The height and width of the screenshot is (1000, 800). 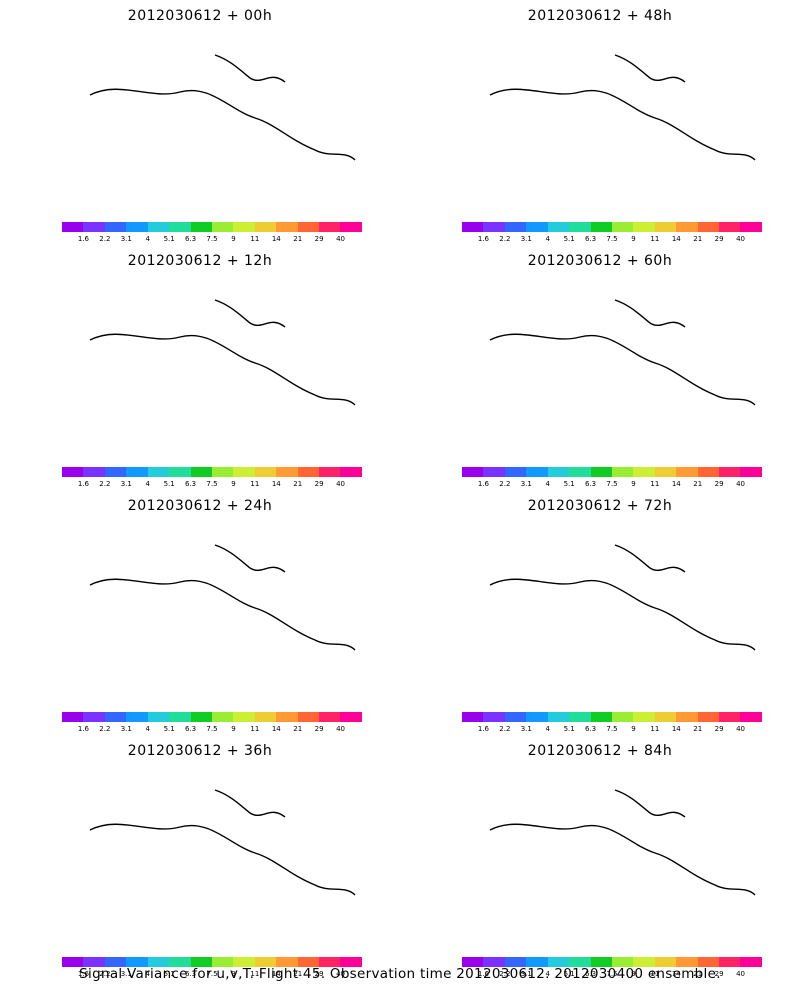 I want to click on panel-title: 2012030612 + 24h, so click(x=200, y=506).